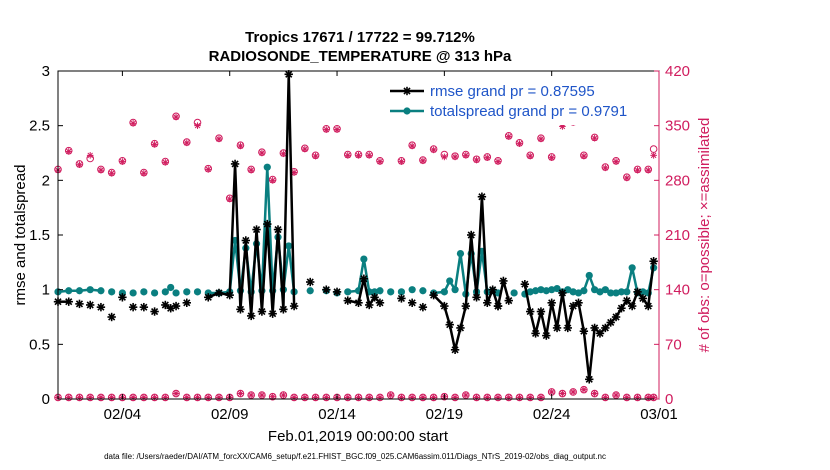 Image resolution: width=830 pixels, height=470 pixels. What do you see at coordinates (673, 344) in the screenshot?
I see `y-right-tick-label: 70` at bounding box center [673, 344].